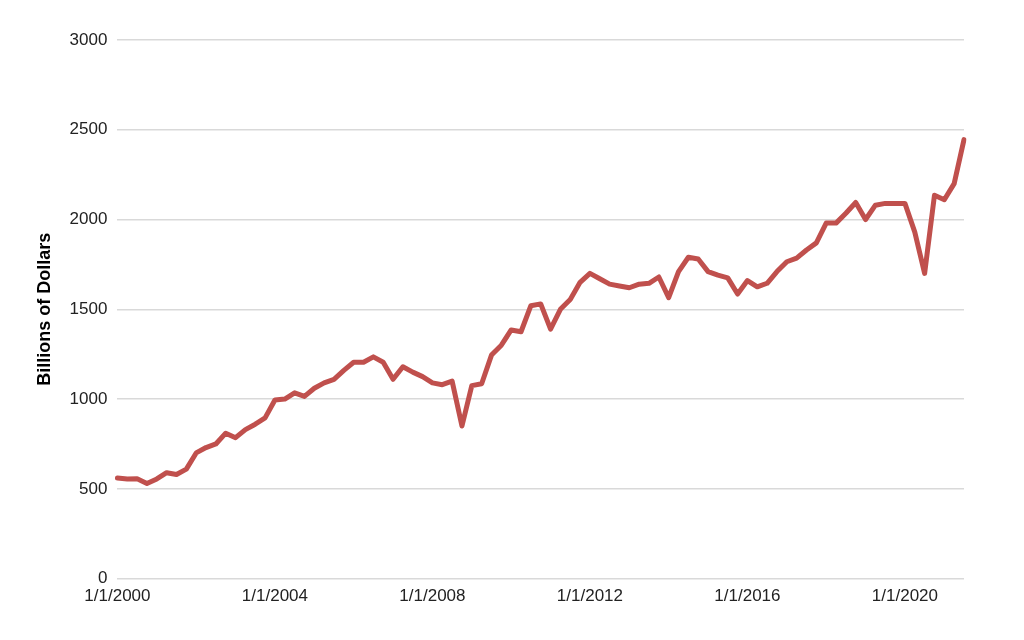  Describe the element at coordinates (88, 39) in the screenshot. I see `y-tick-label: 3000` at that location.